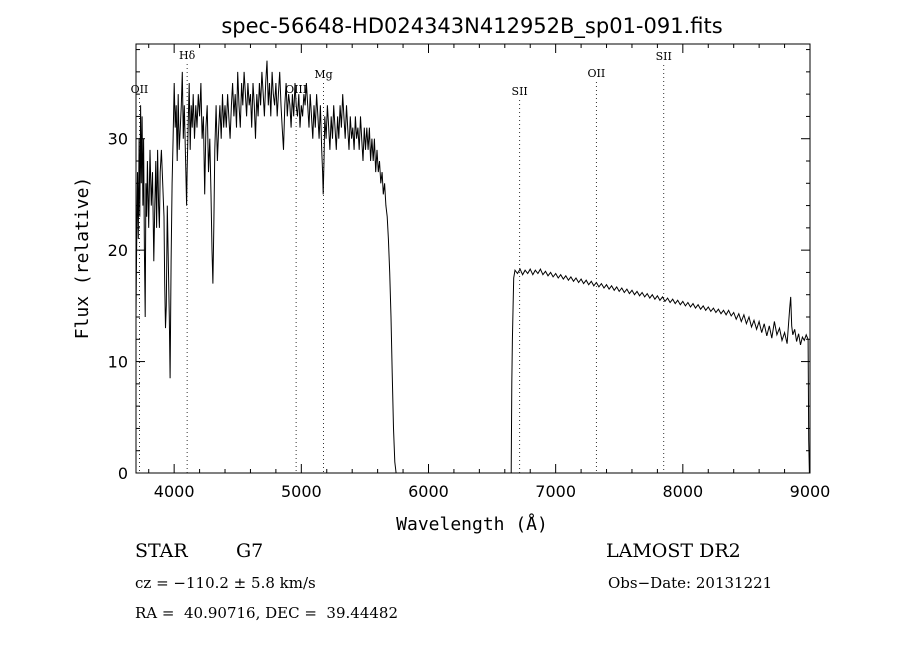  I want to click on object-type: STAR, so click(161, 551).